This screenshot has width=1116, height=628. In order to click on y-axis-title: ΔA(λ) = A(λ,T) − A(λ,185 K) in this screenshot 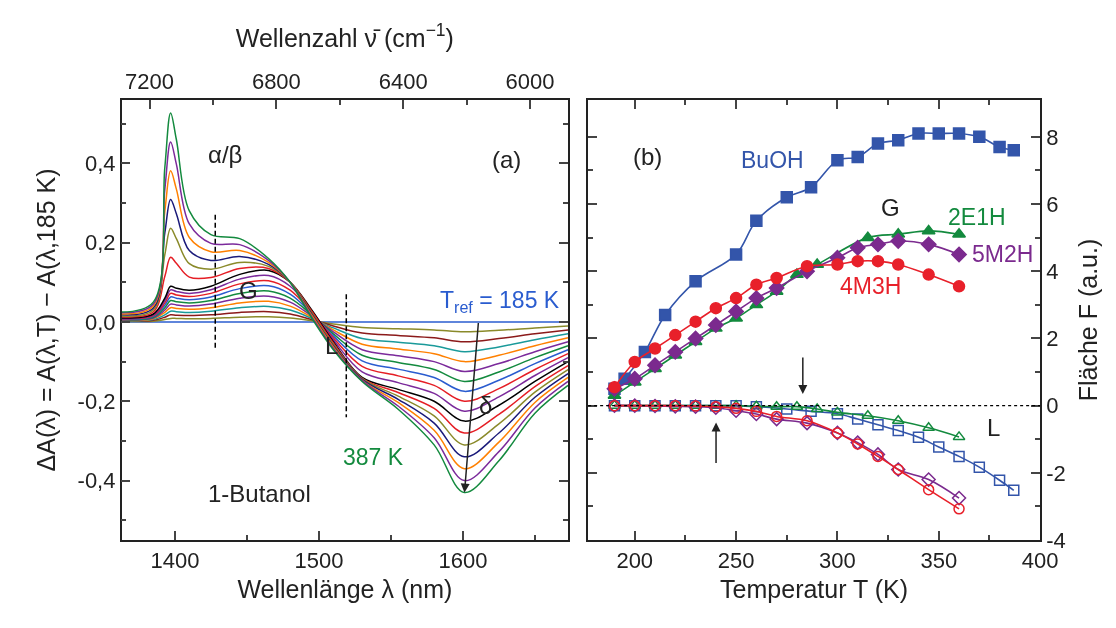, I will do `click(45, 320)`.